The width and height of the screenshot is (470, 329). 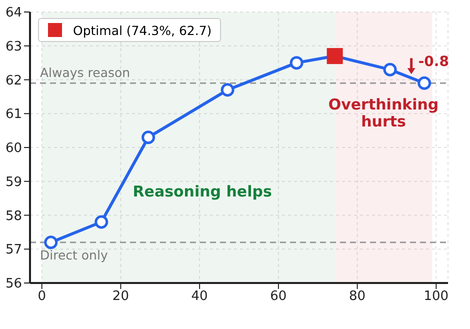 What do you see at coordinates (199, 296) in the screenshot?
I see `x-tick-label: 40` at bounding box center [199, 296].